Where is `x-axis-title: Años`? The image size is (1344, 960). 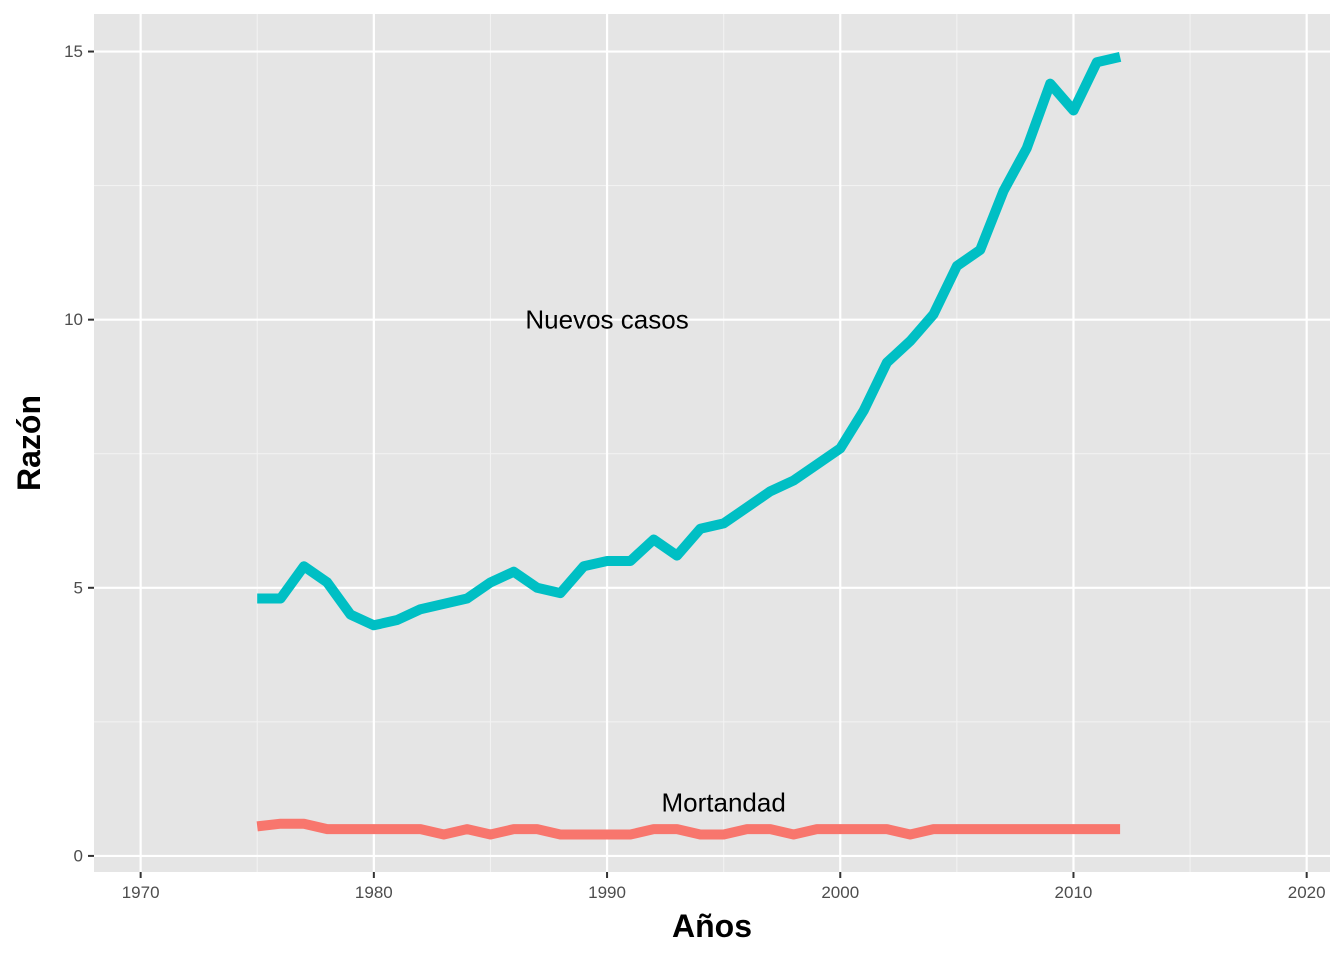
x-axis-title: Años is located at coordinates (712, 926).